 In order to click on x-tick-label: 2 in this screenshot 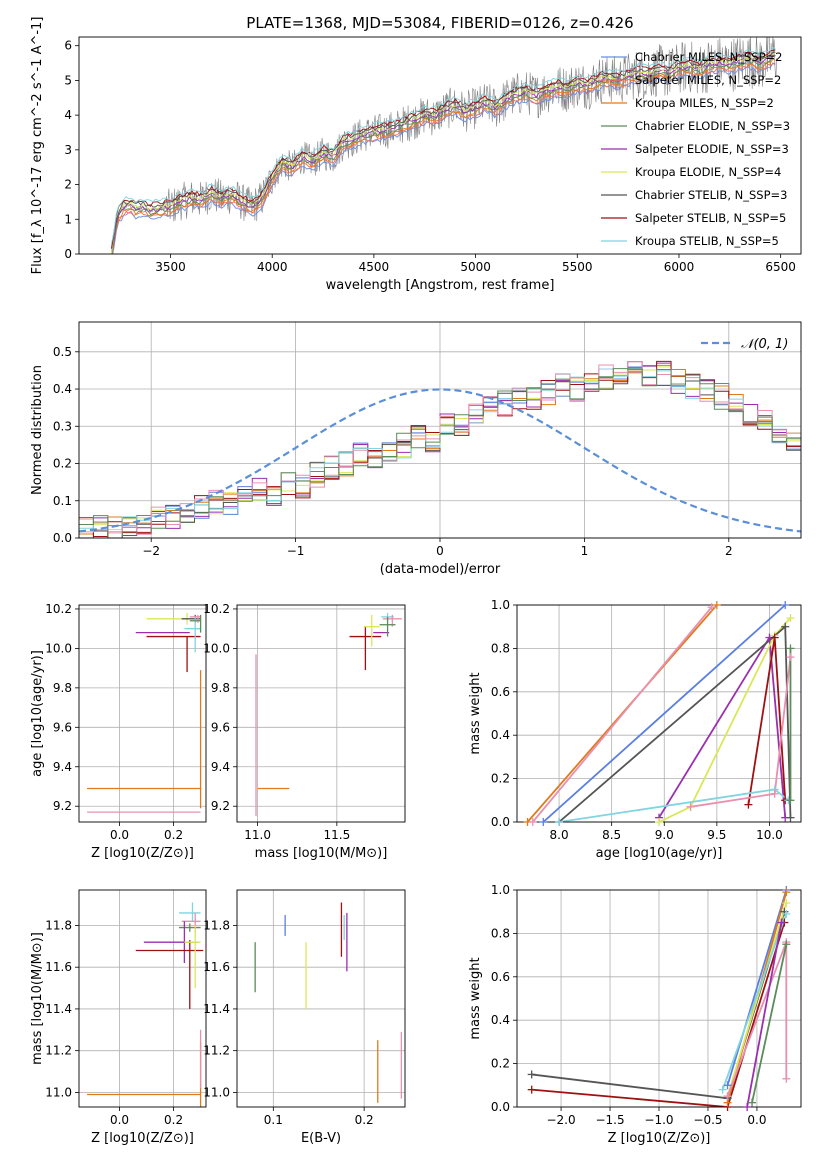, I will do `click(729, 551)`.